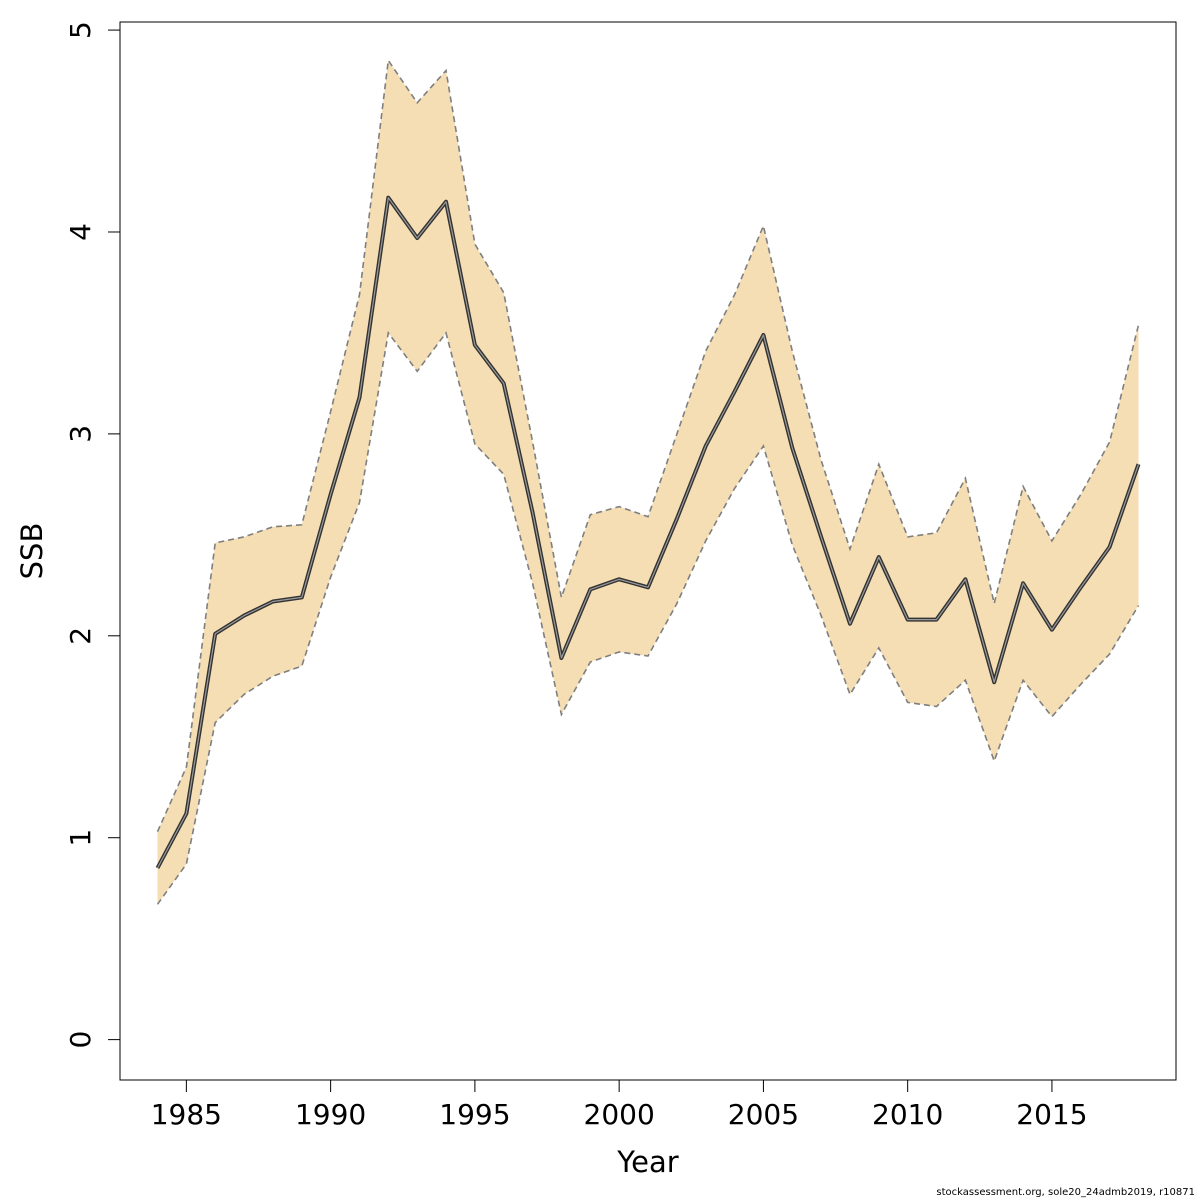  Describe the element at coordinates (80, 1040) in the screenshot. I see `y-tick-label-0: 0` at that location.